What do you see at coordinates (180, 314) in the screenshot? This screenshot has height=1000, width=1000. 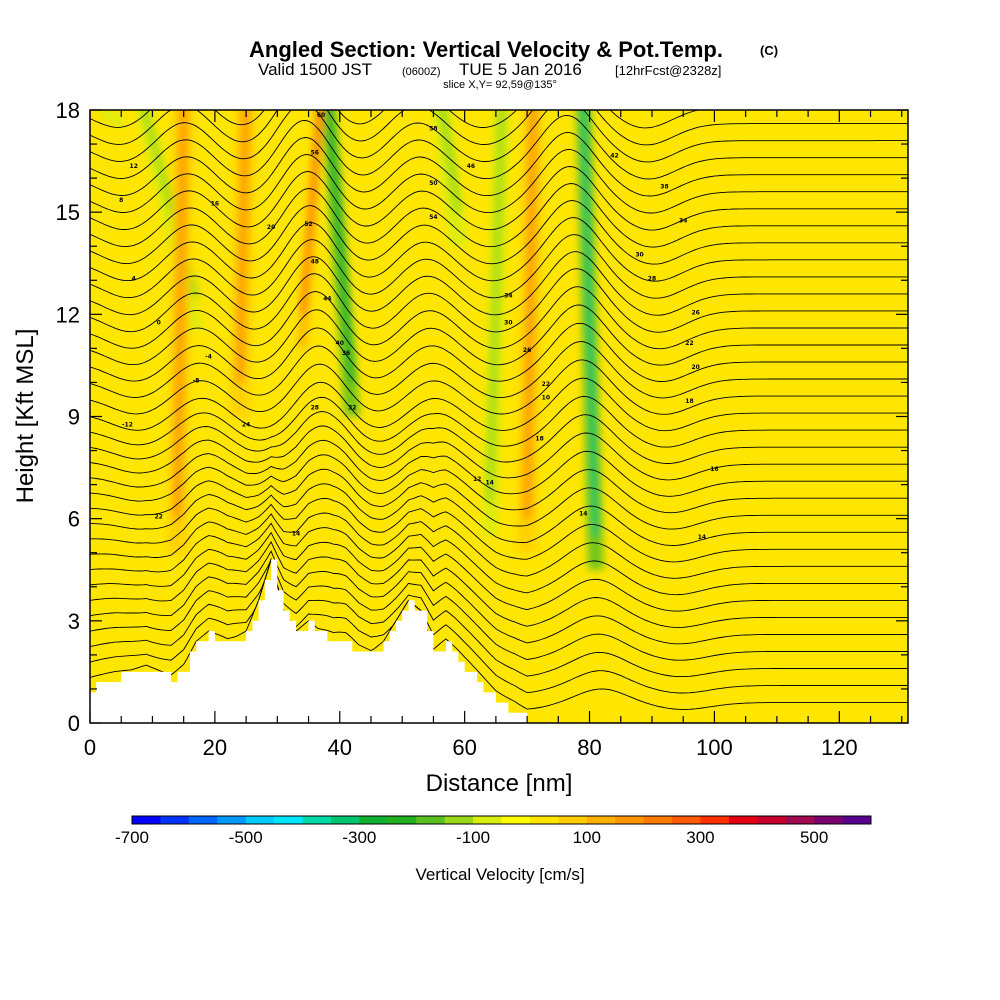 I see `velocity-band-updraft-core` at bounding box center [180, 314].